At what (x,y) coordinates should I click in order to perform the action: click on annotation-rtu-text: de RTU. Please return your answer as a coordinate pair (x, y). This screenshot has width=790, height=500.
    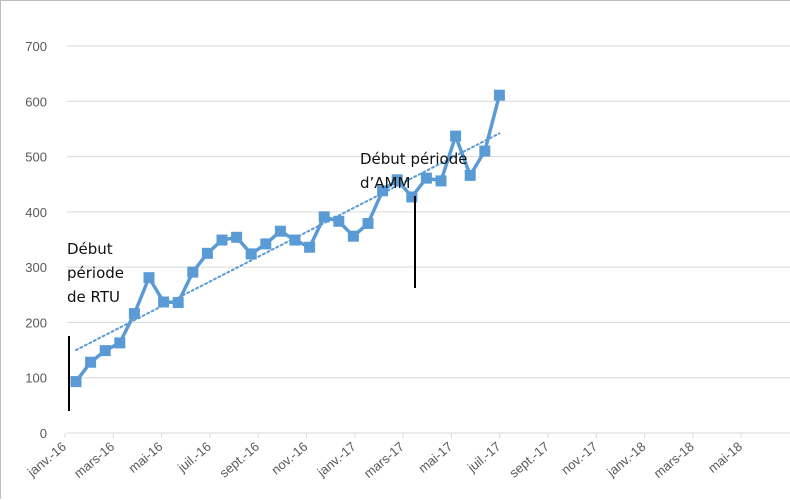
    Looking at the image, I should click on (93, 297).